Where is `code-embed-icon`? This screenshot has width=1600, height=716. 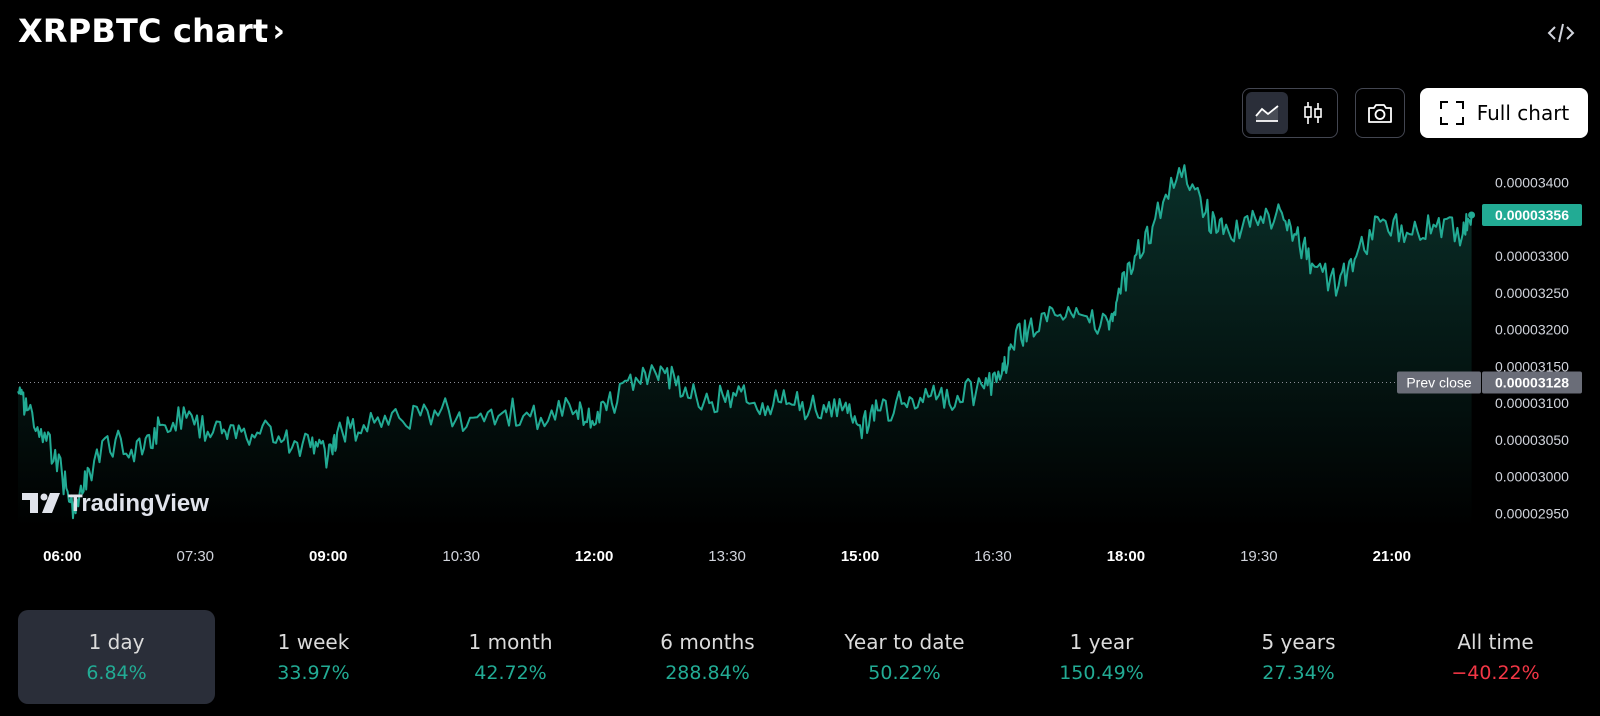
code-embed-icon is located at coordinates (1561, 33).